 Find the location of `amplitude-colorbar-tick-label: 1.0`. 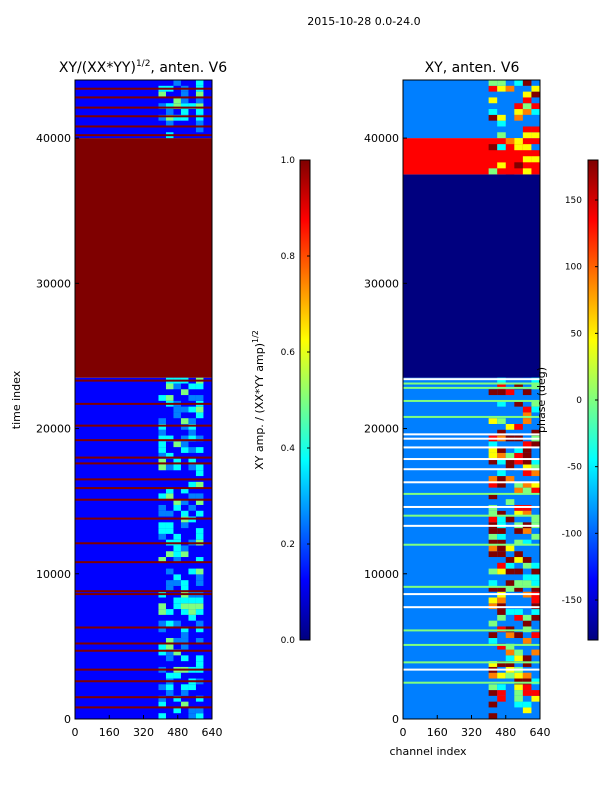

amplitude-colorbar-tick-label: 1.0 is located at coordinates (288, 161).